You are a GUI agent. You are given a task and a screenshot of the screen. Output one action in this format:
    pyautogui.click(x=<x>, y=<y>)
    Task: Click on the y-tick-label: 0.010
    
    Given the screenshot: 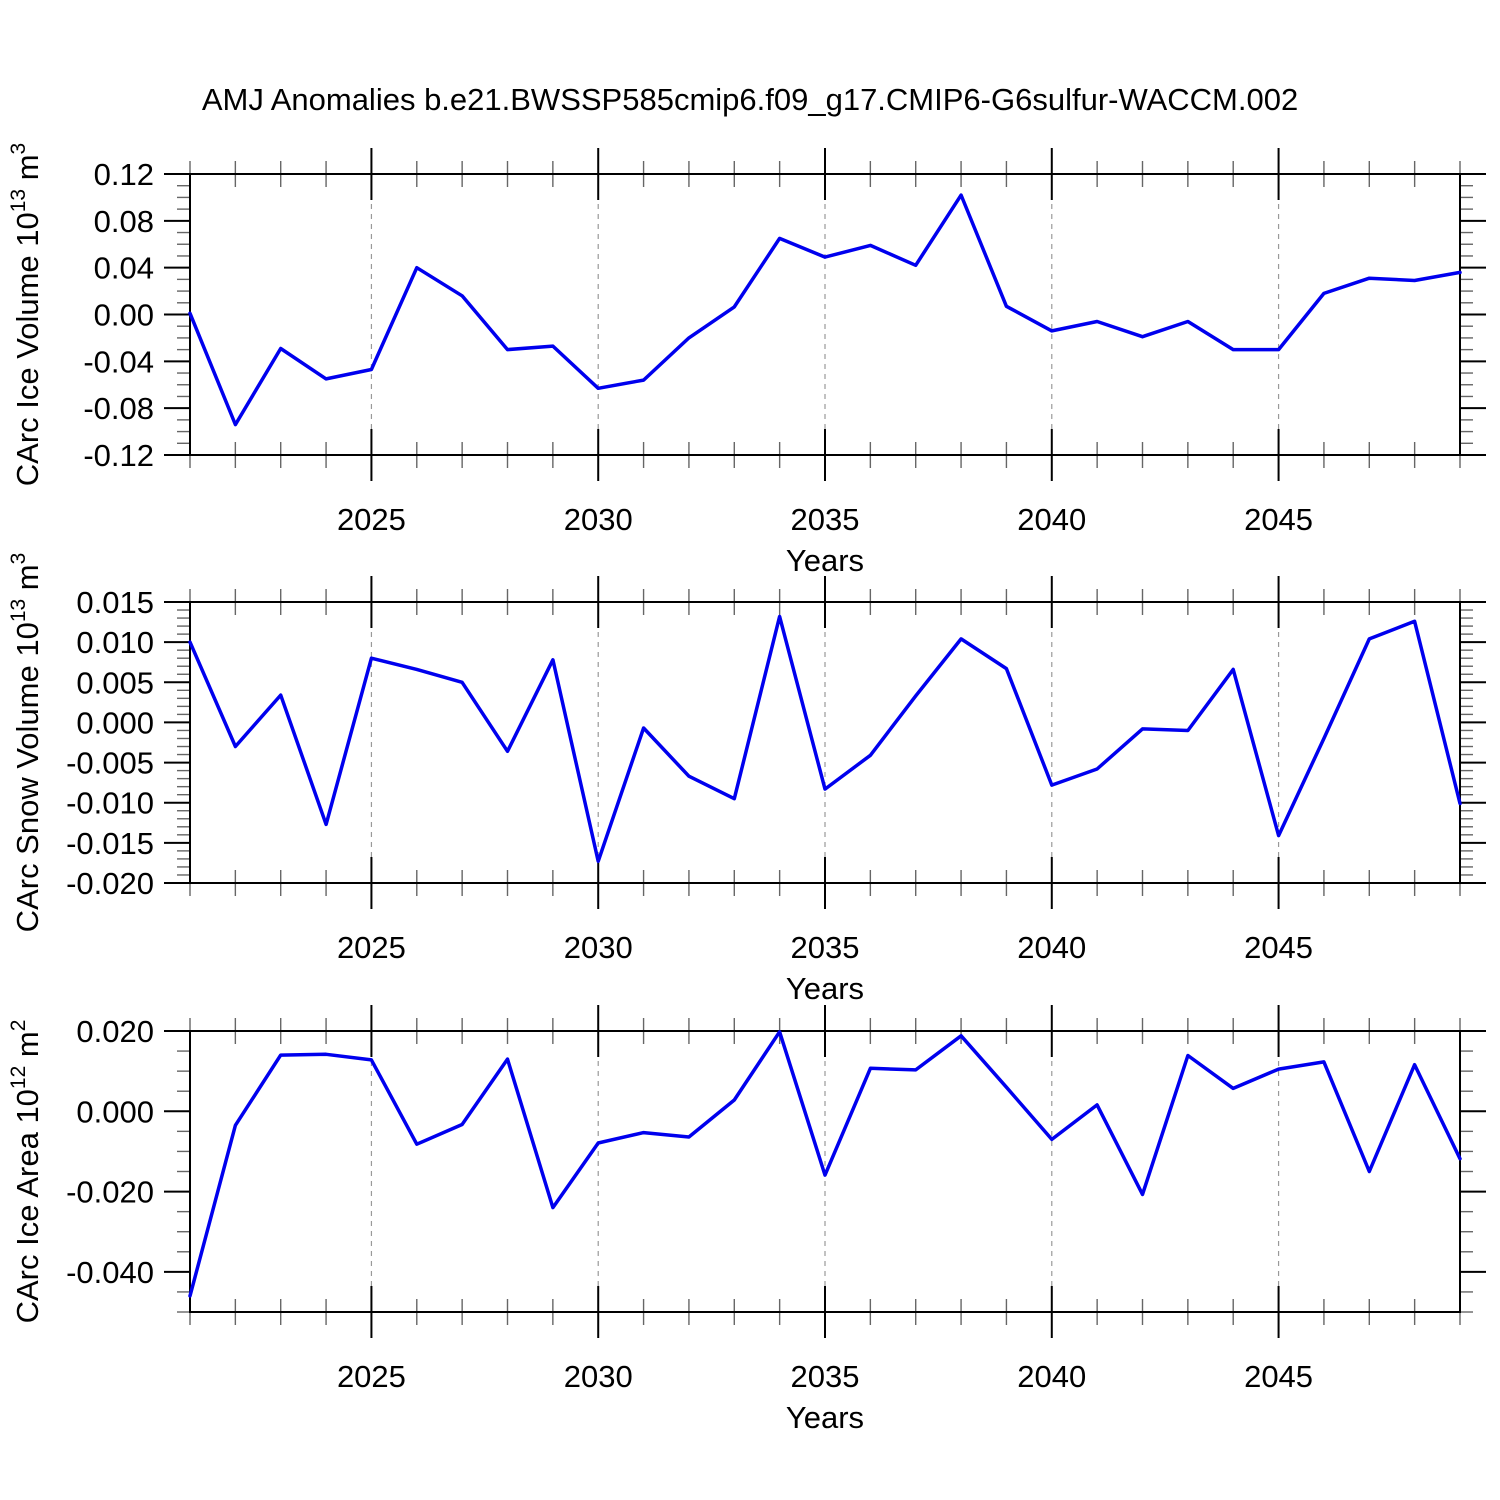 What is the action you would take?
    pyautogui.click(x=115, y=642)
    